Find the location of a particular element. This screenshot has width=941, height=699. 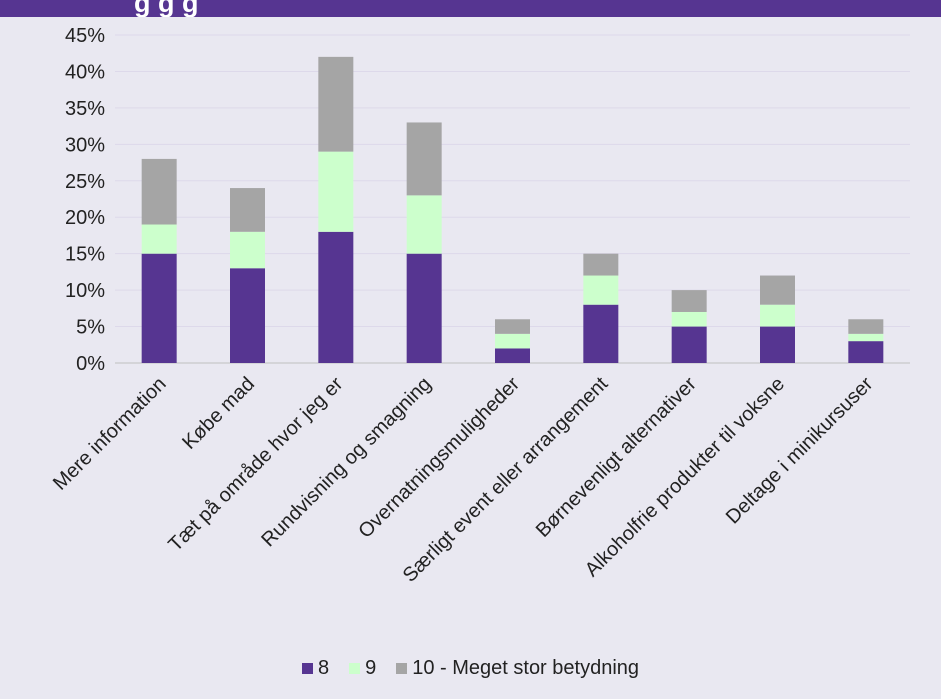

x-tick-label: Tæt på område hvor jeg er is located at coordinates (255, 464).